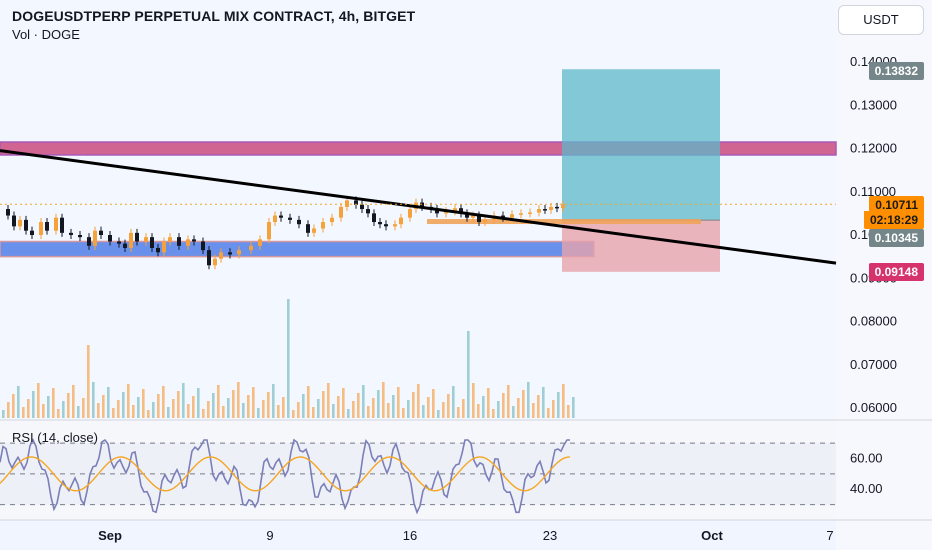 This screenshot has height=550, width=932. Describe the element at coordinates (550, 535) in the screenshot. I see `x-tick-label: 23` at that location.